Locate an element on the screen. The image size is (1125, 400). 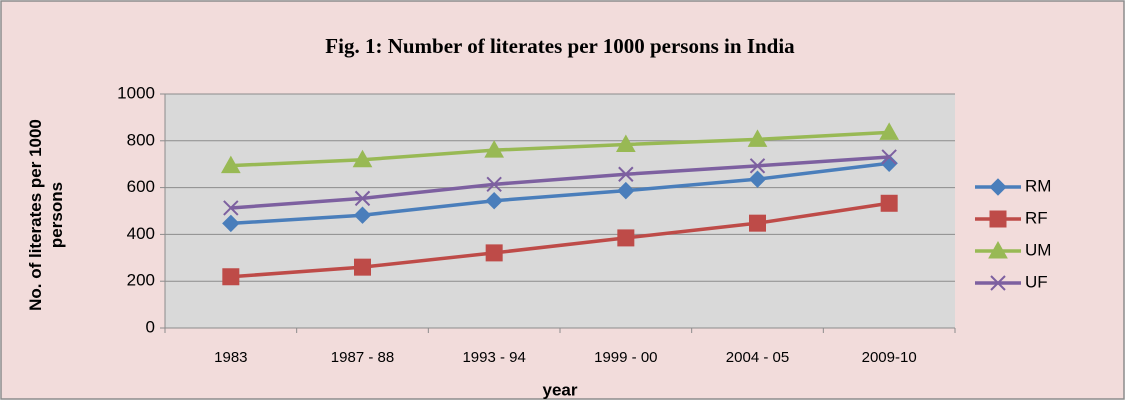
x-tick-label: 1987 - 88 is located at coordinates (362, 357).